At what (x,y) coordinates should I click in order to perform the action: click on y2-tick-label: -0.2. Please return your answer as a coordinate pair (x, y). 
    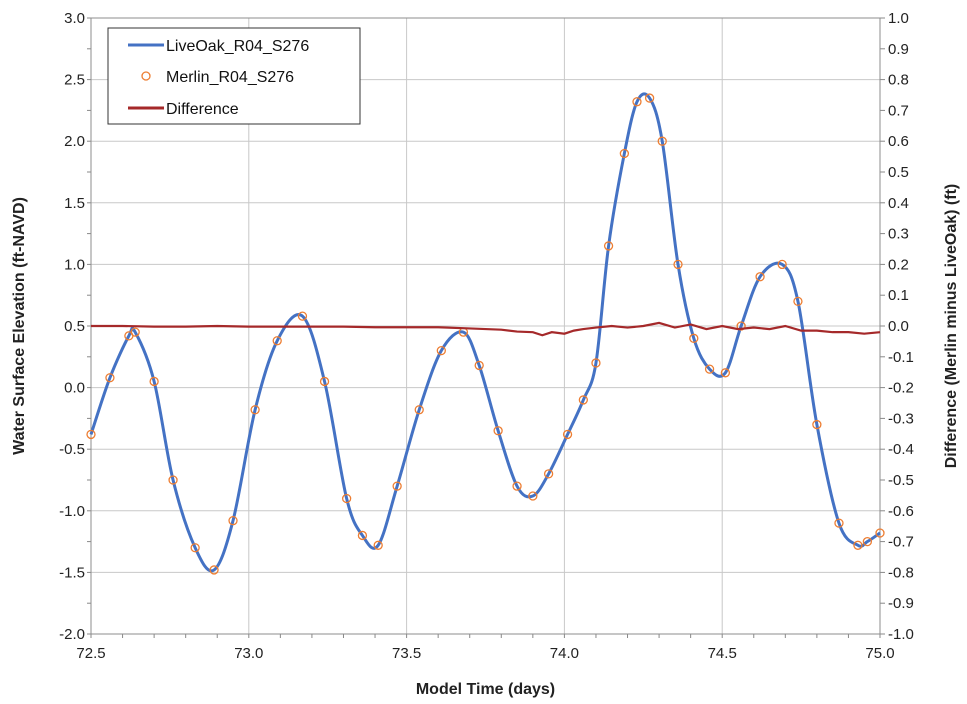
    Looking at the image, I should click on (901, 388).